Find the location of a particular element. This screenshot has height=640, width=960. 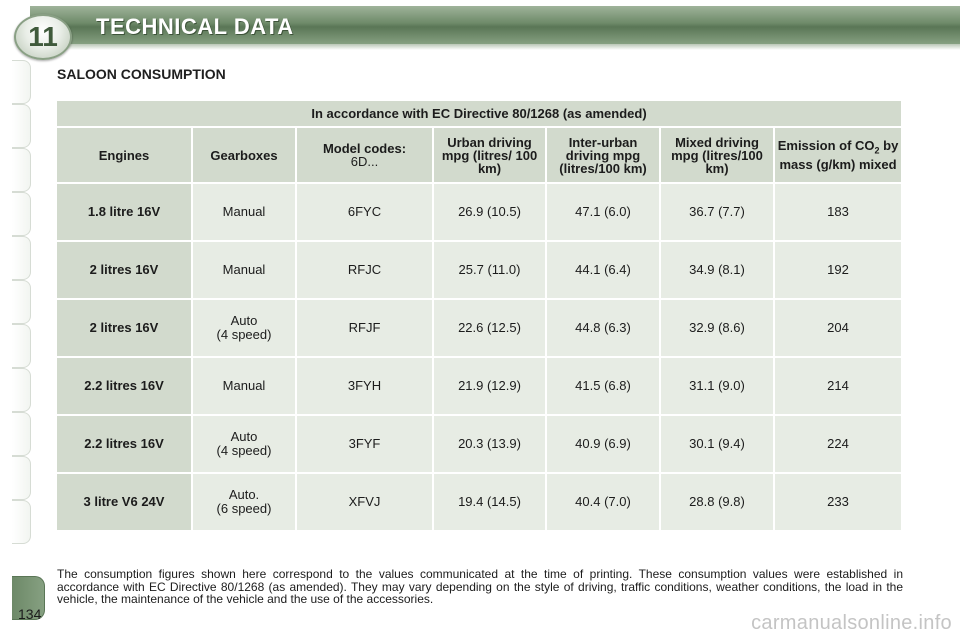

header-emission-label-b: by mass (g/km) mixed is located at coordinates (839, 155).